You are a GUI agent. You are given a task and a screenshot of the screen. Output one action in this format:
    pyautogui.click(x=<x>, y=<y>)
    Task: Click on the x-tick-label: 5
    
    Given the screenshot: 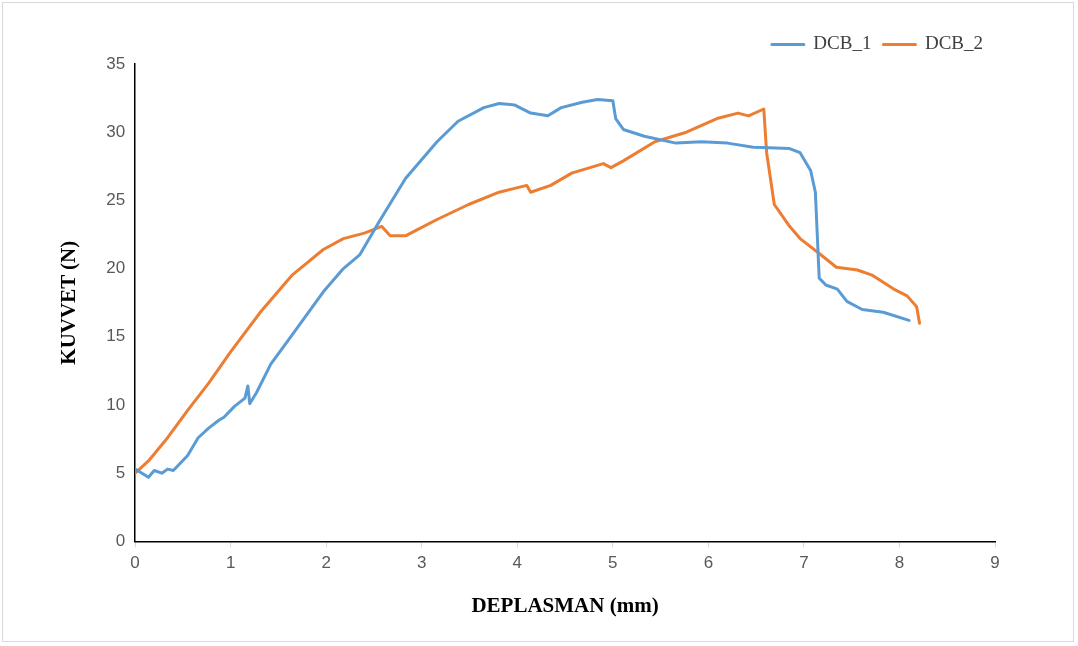 What is the action you would take?
    pyautogui.click(x=613, y=563)
    